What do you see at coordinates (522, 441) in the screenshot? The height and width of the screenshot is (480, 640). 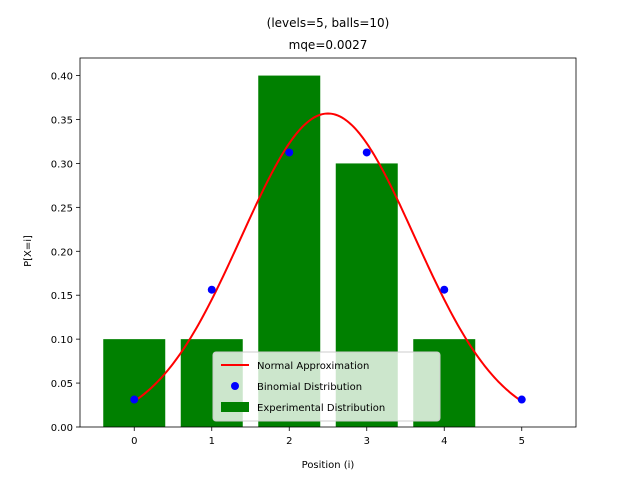 I see `x-tick-label-5: 5` at bounding box center [522, 441].